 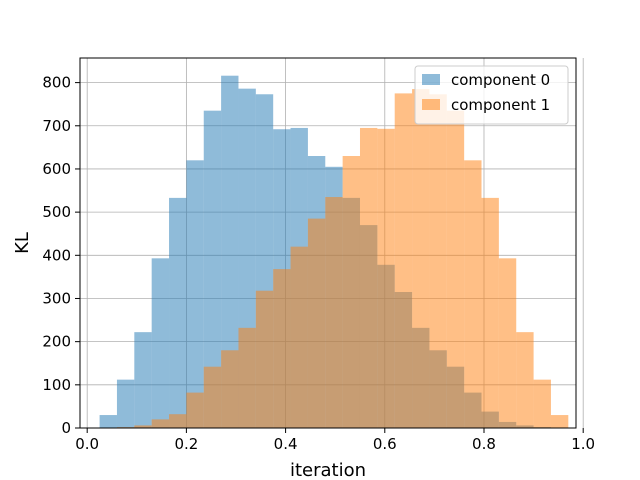 What do you see at coordinates (500, 105) in the screenshot?
I see `legend-label-component-1: component 1` at bounding box center [500, 105].